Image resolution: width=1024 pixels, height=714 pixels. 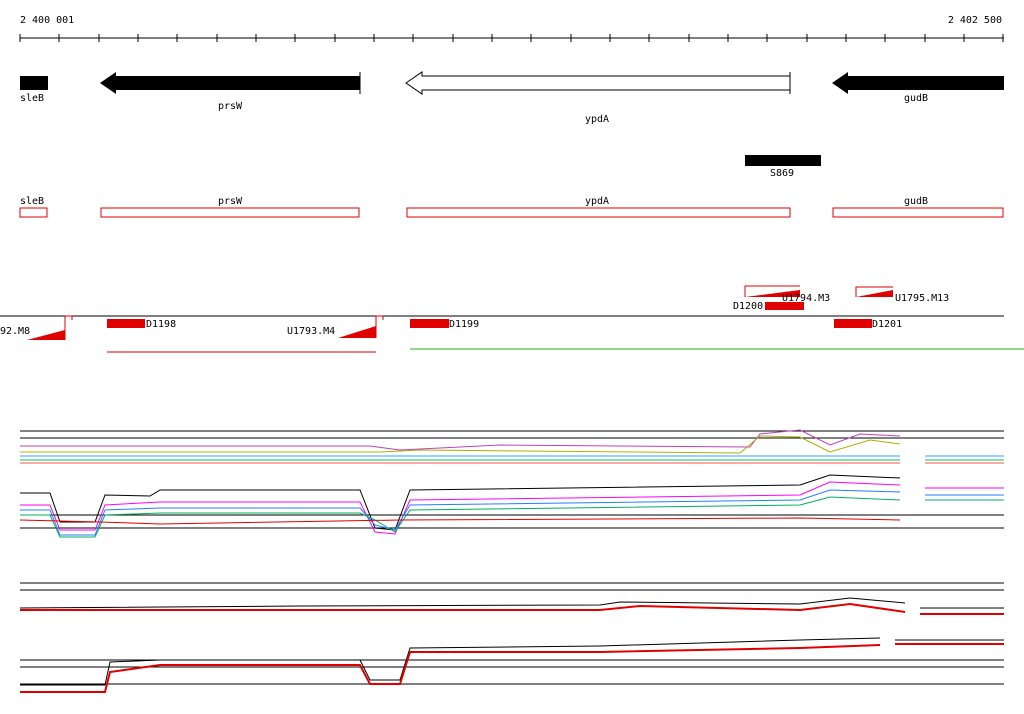 I want to click on gene-label: ypdA, so click(x=597, y=119).